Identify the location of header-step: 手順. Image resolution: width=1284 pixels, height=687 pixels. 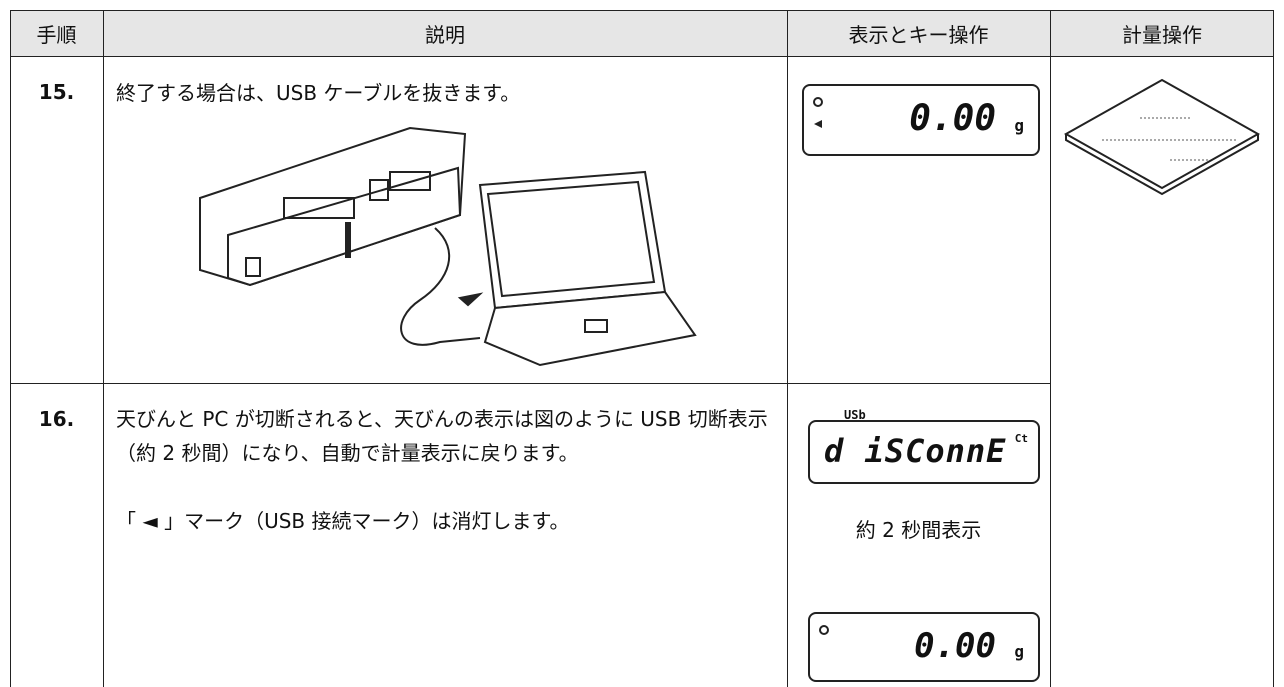
(56, 34).